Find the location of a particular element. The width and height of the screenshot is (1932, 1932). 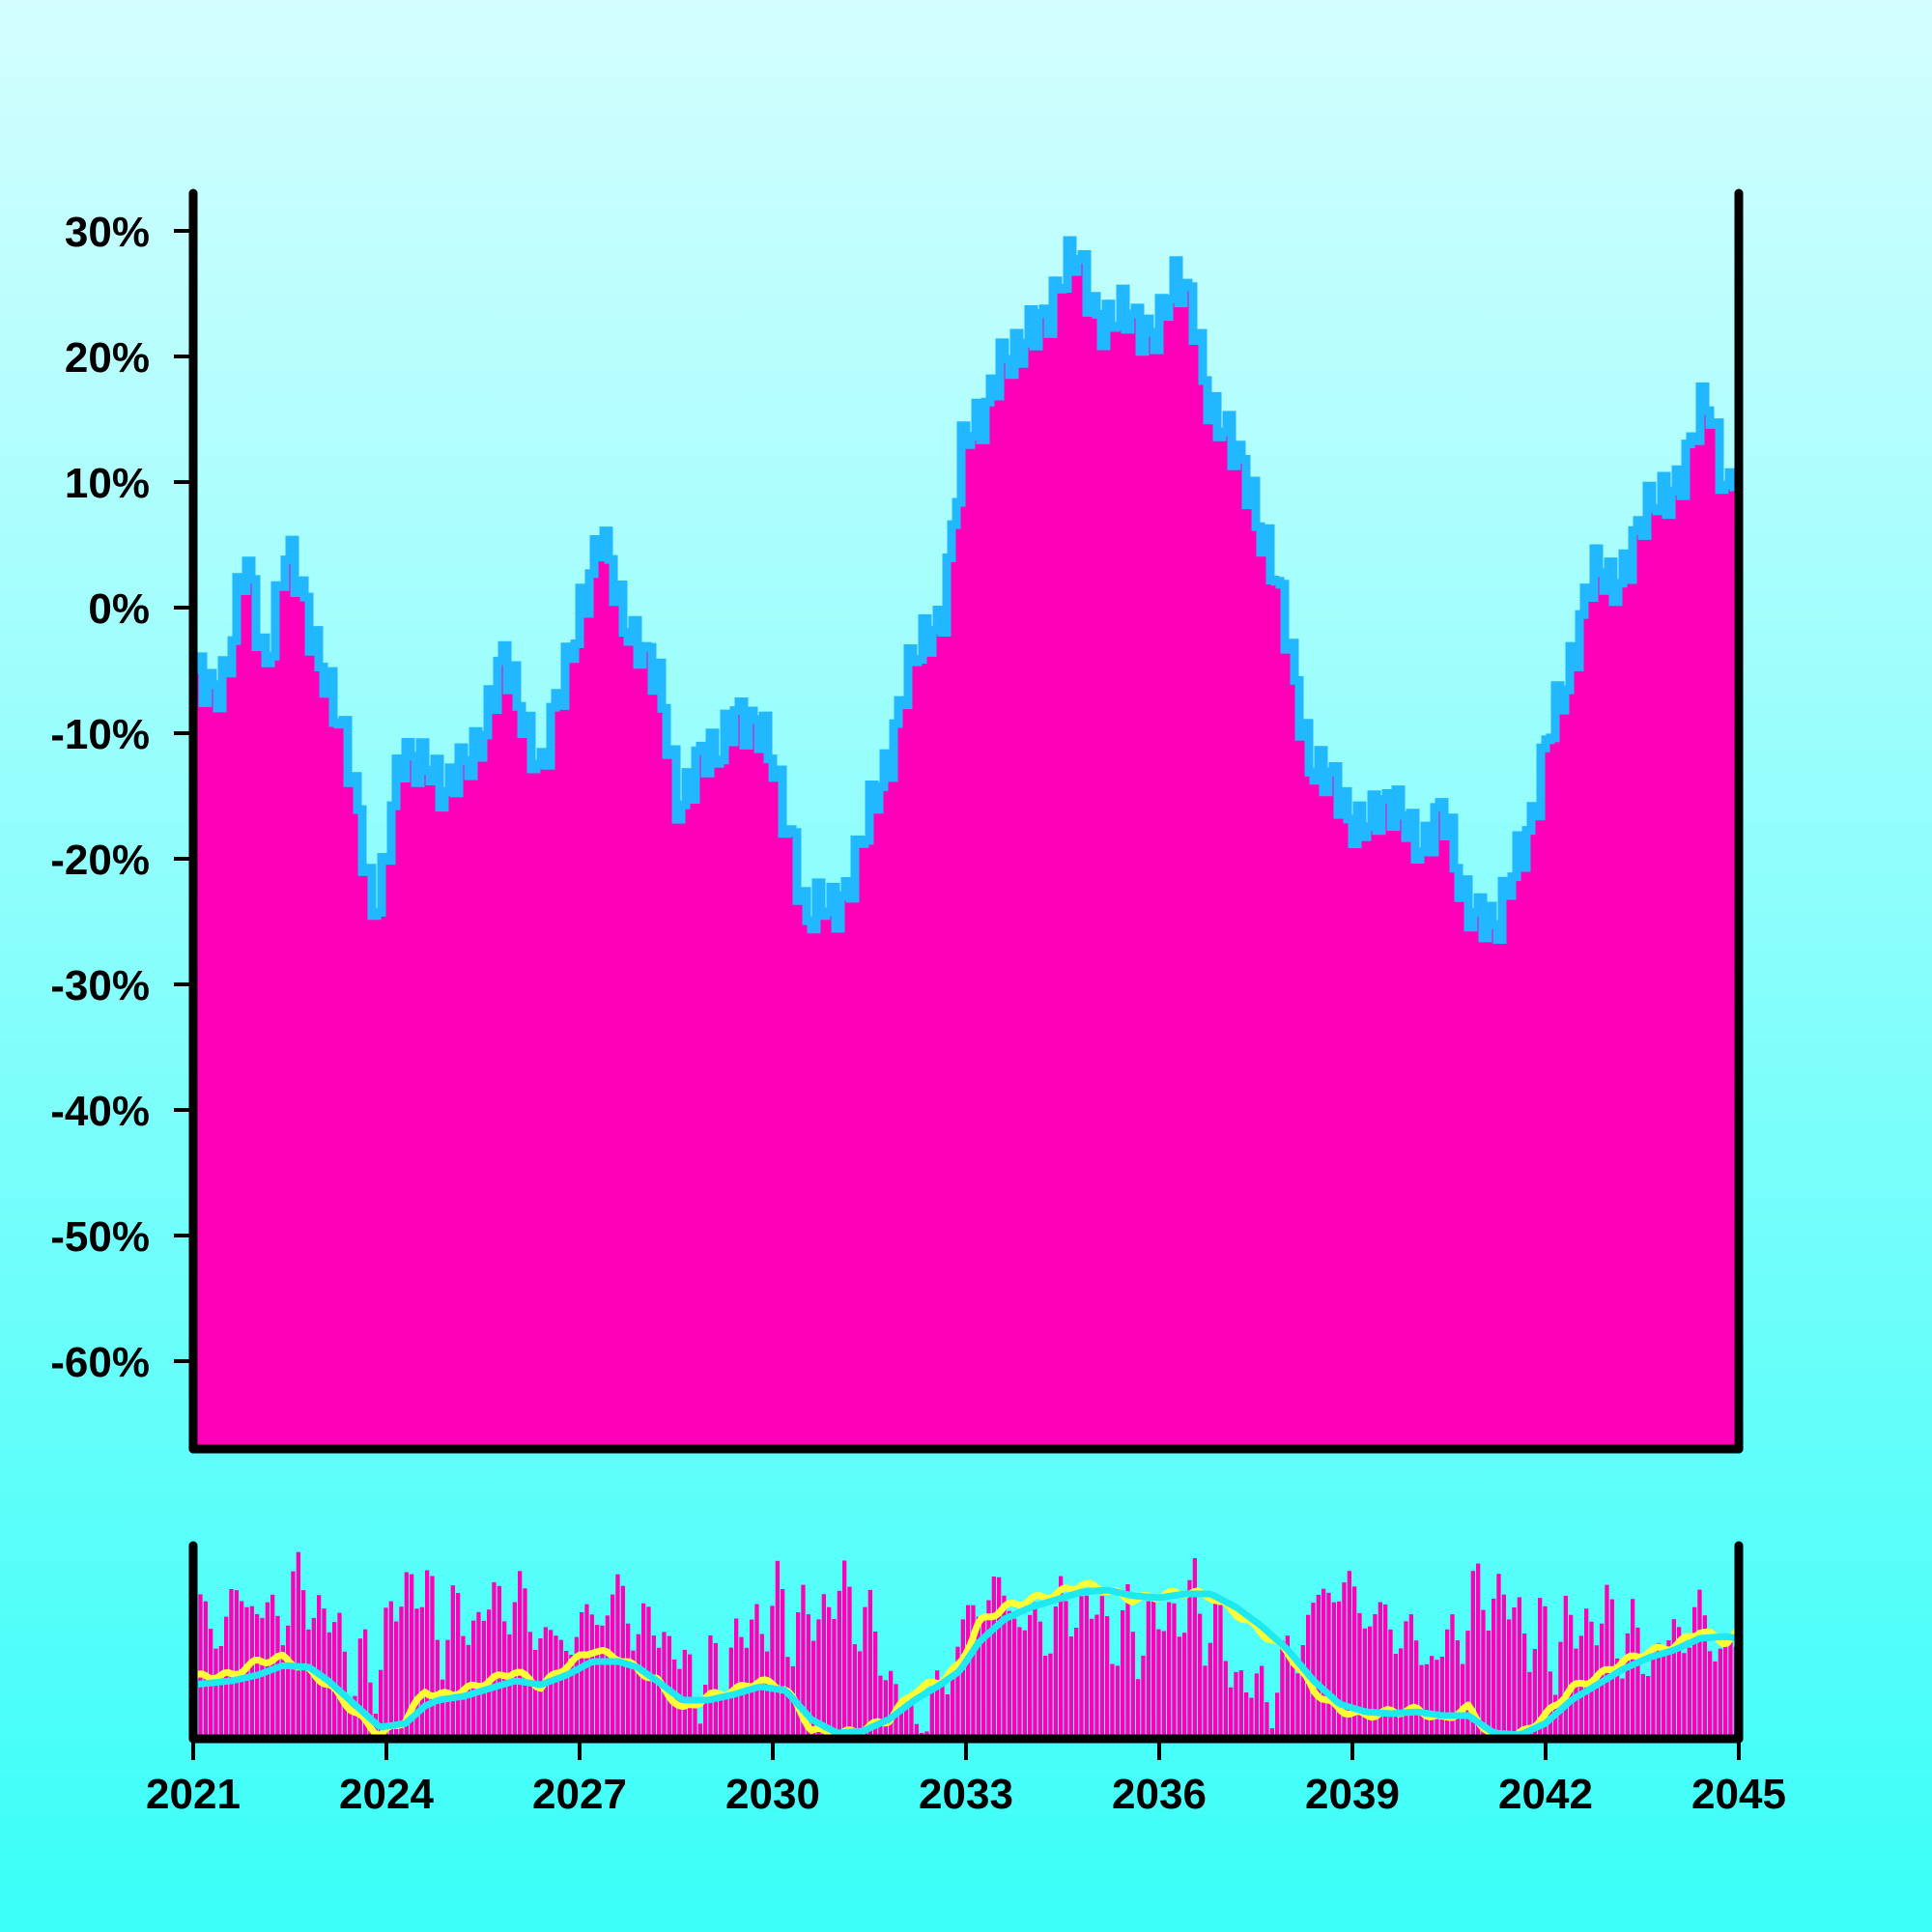

x-tick-label: 2036 is located at coordinates (1159, 1794).